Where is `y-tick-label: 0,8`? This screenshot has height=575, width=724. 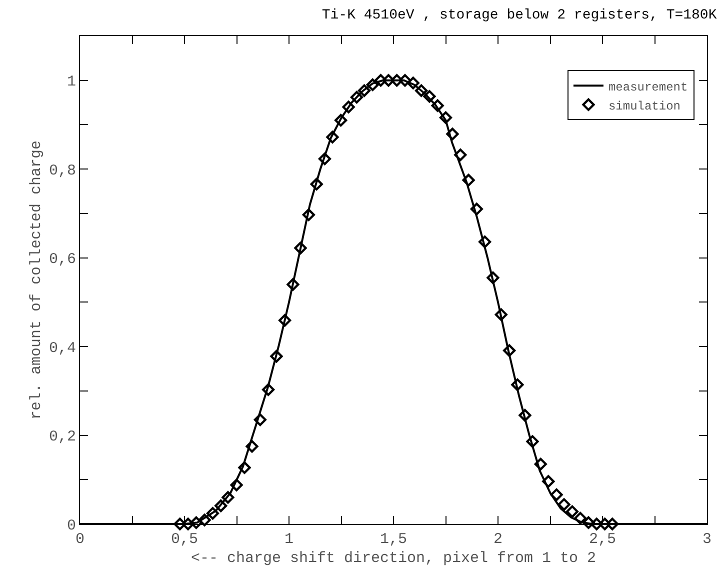 y-tick-label: 0,8 is located at coordinates (62, 171).